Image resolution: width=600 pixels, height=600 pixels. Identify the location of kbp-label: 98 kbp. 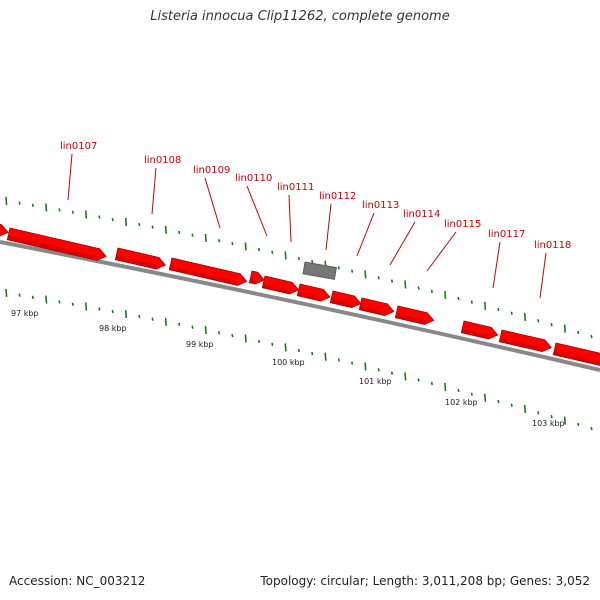
(113, 328).